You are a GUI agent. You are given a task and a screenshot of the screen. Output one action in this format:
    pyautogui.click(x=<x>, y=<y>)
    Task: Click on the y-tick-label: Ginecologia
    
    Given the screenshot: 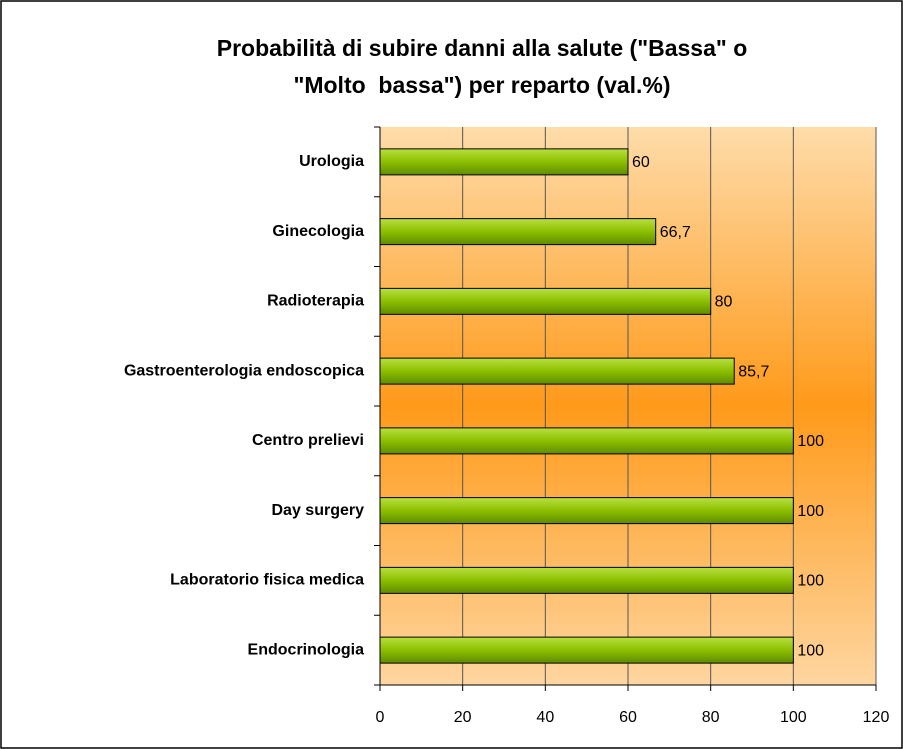 What is the action you would take?
    pyautogui.click(x=318, y=231)
    